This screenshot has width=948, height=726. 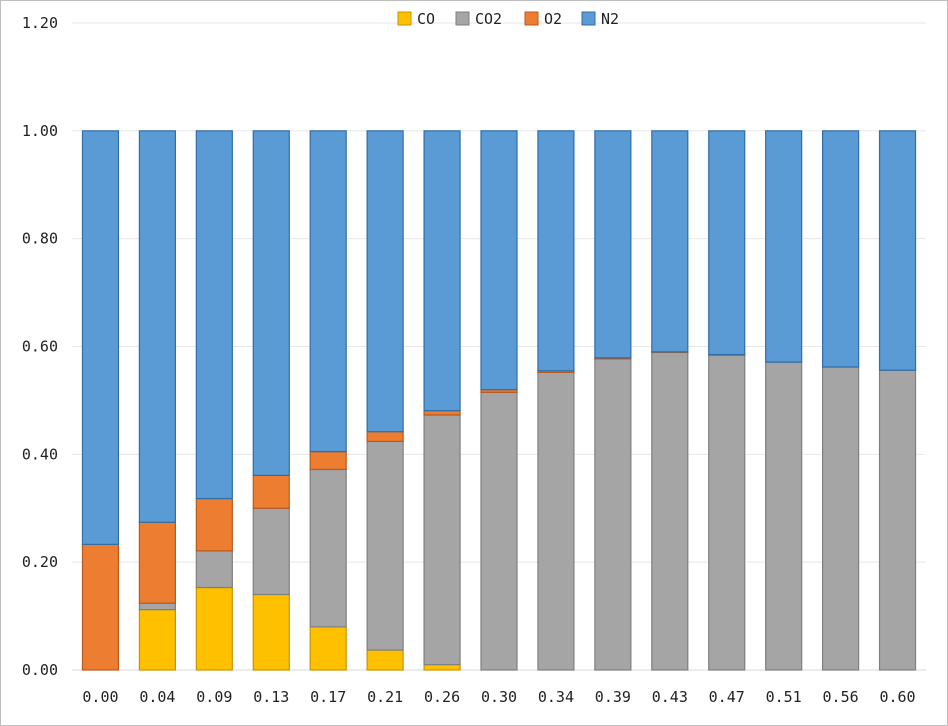 What do you see at coordinates (556, 697) in the screenshot?
I see `x-tick-label: 0.34` at bounding box center [556, 697].